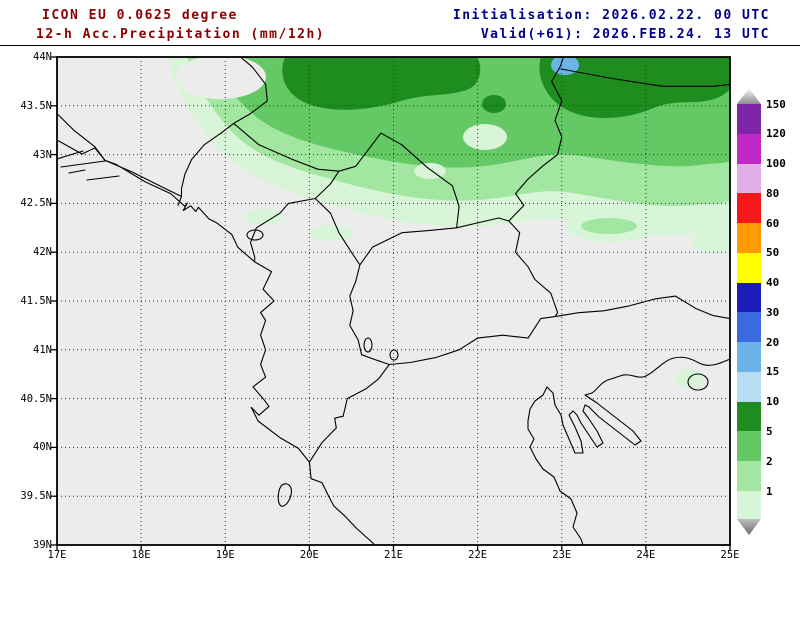  What do you see at coordinates (773, 372) in the screenshot?
I see `colorbar-value-label: 15` at bounding box center [773, 372].